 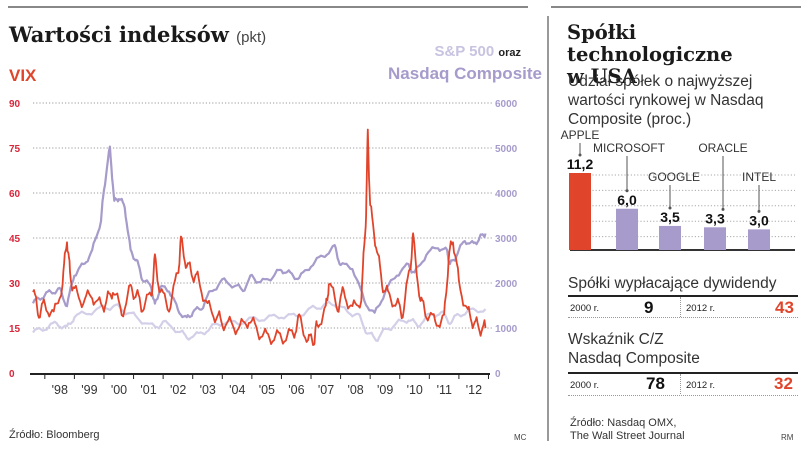 I want to click on bar-category-label: ORACLE, so click(x=722, y=148).